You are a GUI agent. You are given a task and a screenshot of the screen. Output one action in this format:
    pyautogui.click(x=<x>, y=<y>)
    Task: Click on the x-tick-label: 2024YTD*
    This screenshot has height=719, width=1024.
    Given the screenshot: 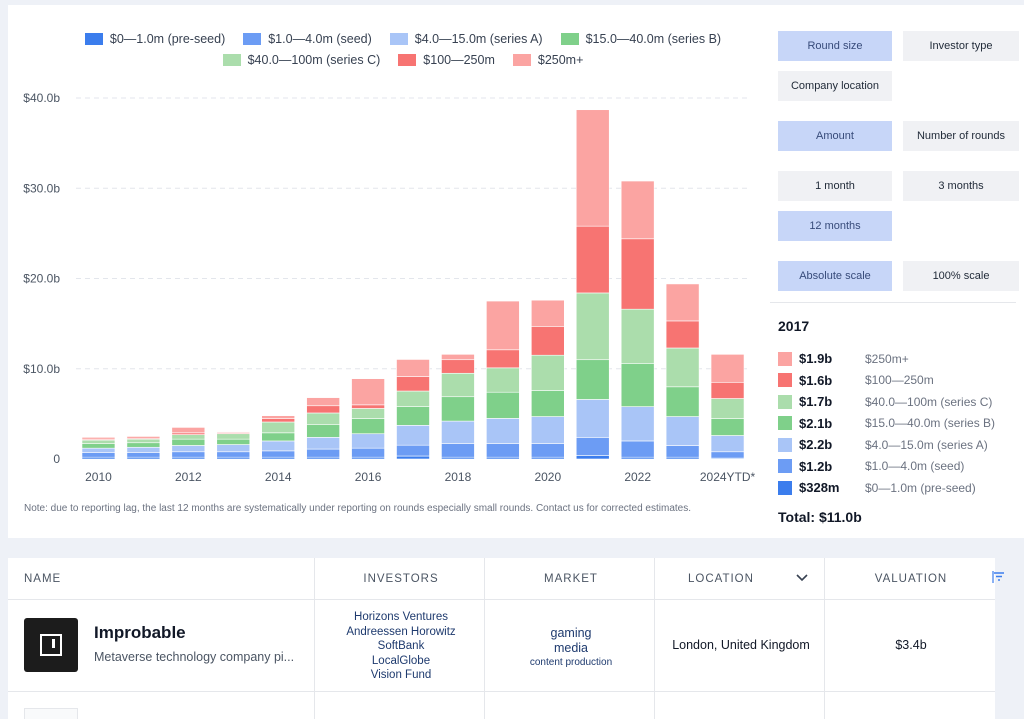 What is the action you would take?
    pyautogui.click(x=728, y=477)
    